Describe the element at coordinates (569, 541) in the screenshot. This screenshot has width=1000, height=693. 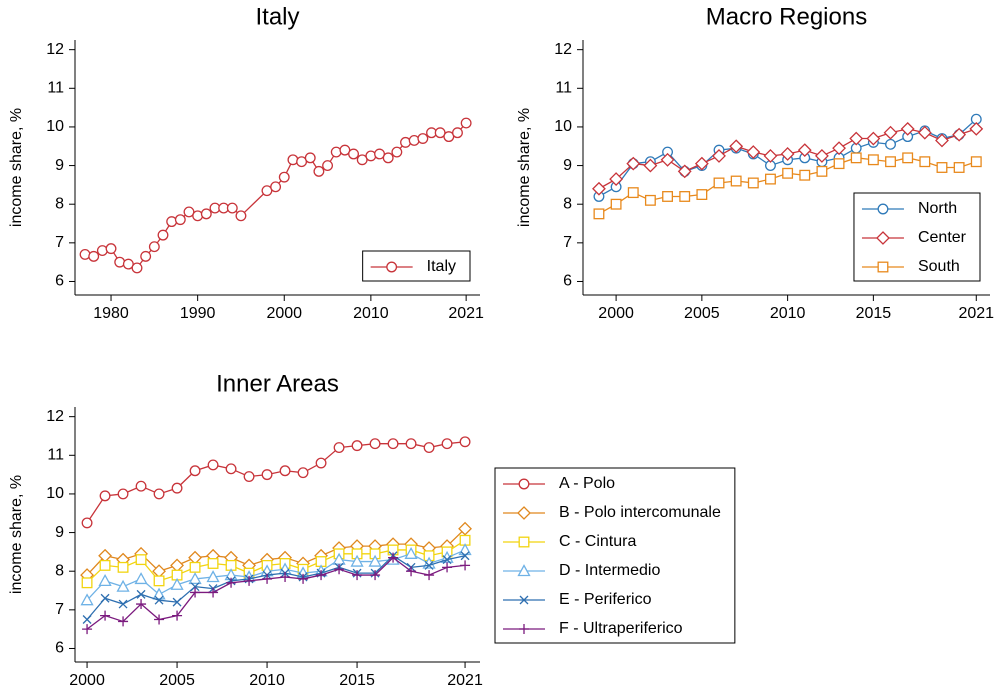
I see `legend-item: C - Cintura` at that location.